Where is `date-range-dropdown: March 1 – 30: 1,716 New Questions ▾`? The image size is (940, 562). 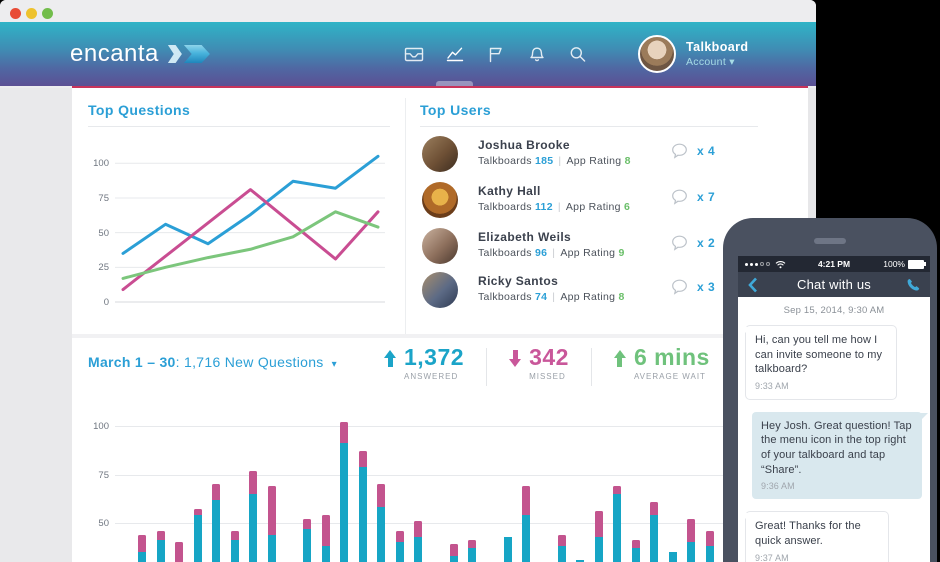
date-range-dropdown: March 1 – 30: 1,716 New Questions ▾ is located at coordinates (212, 362).